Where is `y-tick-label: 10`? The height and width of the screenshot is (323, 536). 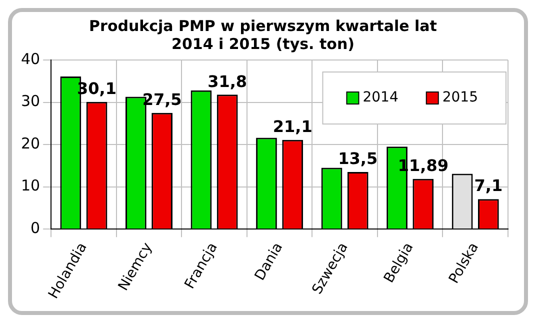
y-tick-label: 10 is located at coordinates (30, 185).